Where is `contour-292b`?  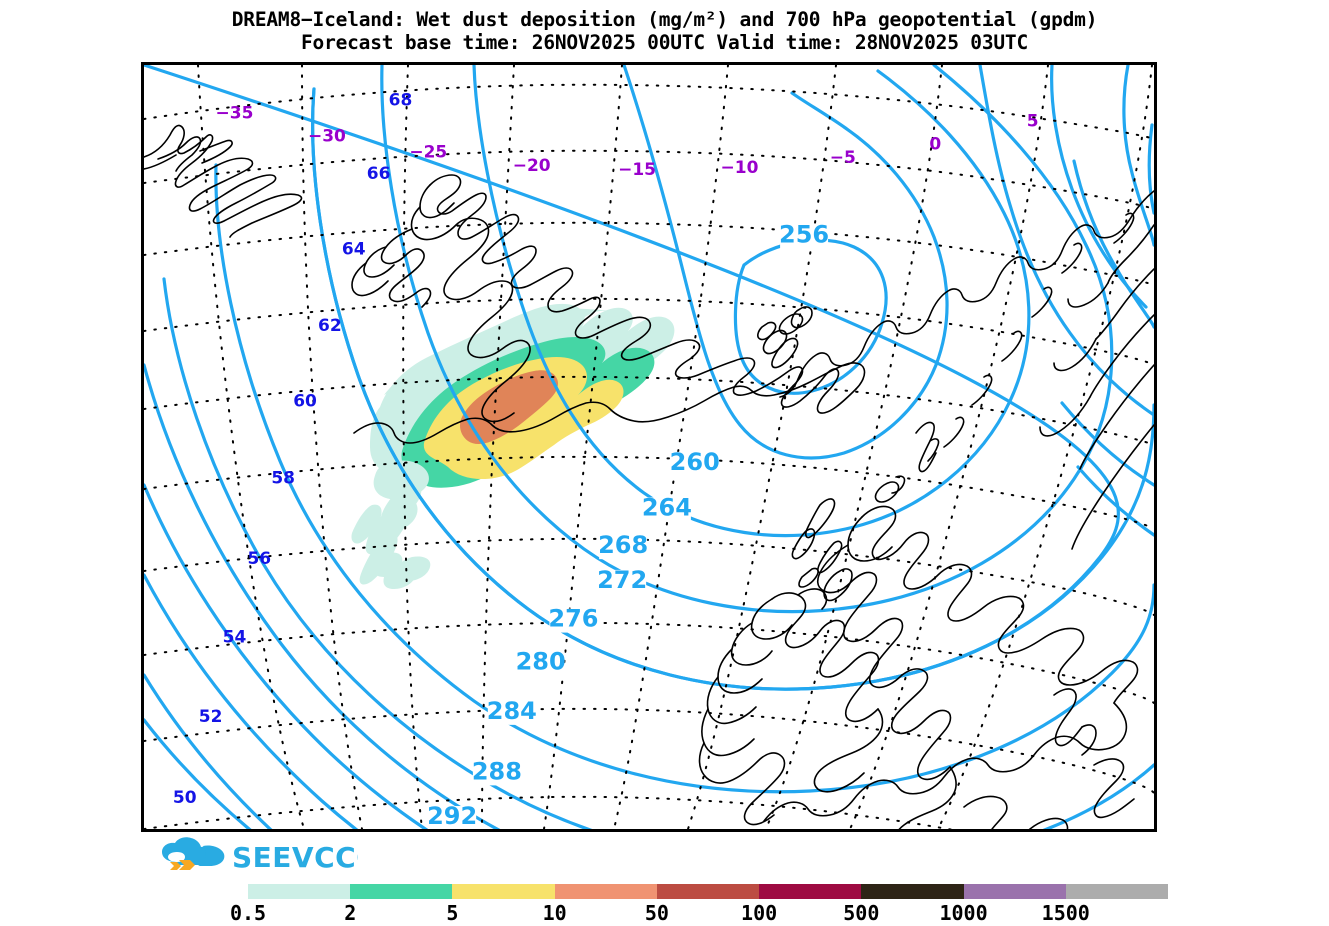 contour-292b is located at coordinates (198, 773).